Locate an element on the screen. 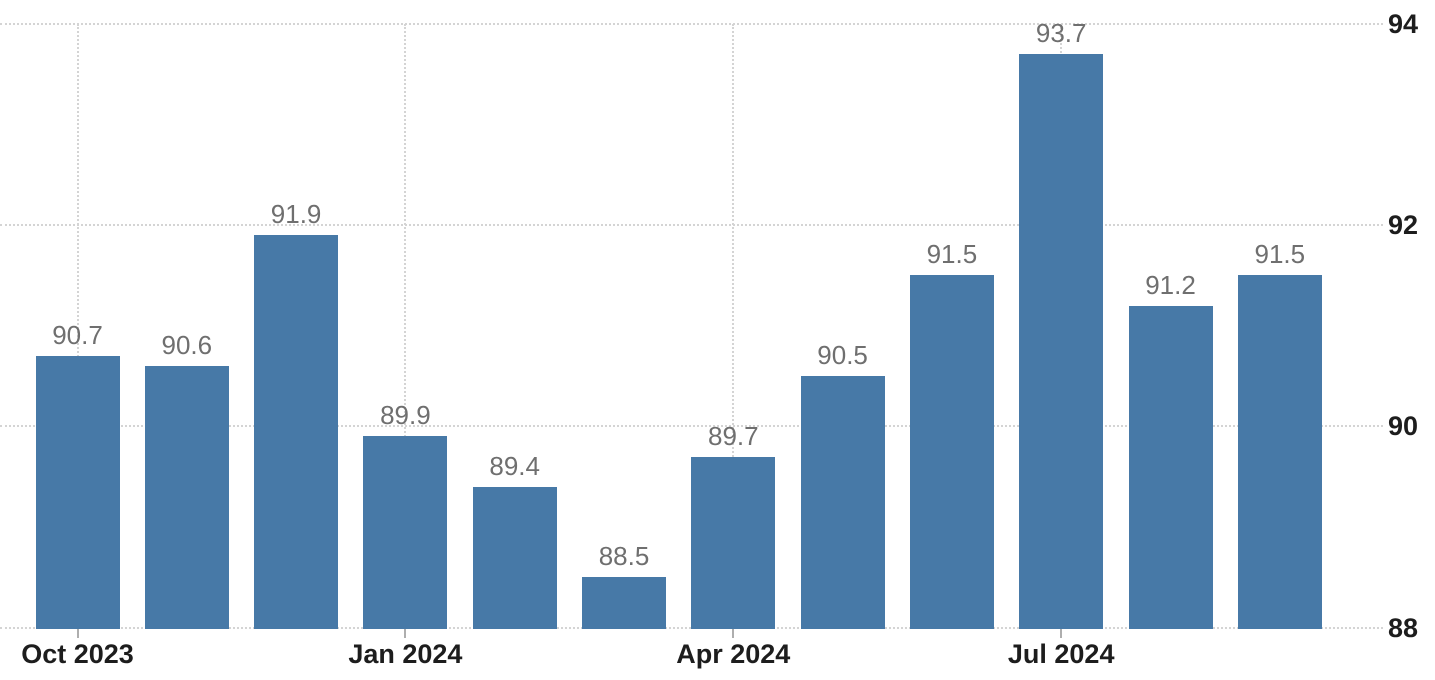  bar-value-label: 91.9 is located at coordinates (296, 214).